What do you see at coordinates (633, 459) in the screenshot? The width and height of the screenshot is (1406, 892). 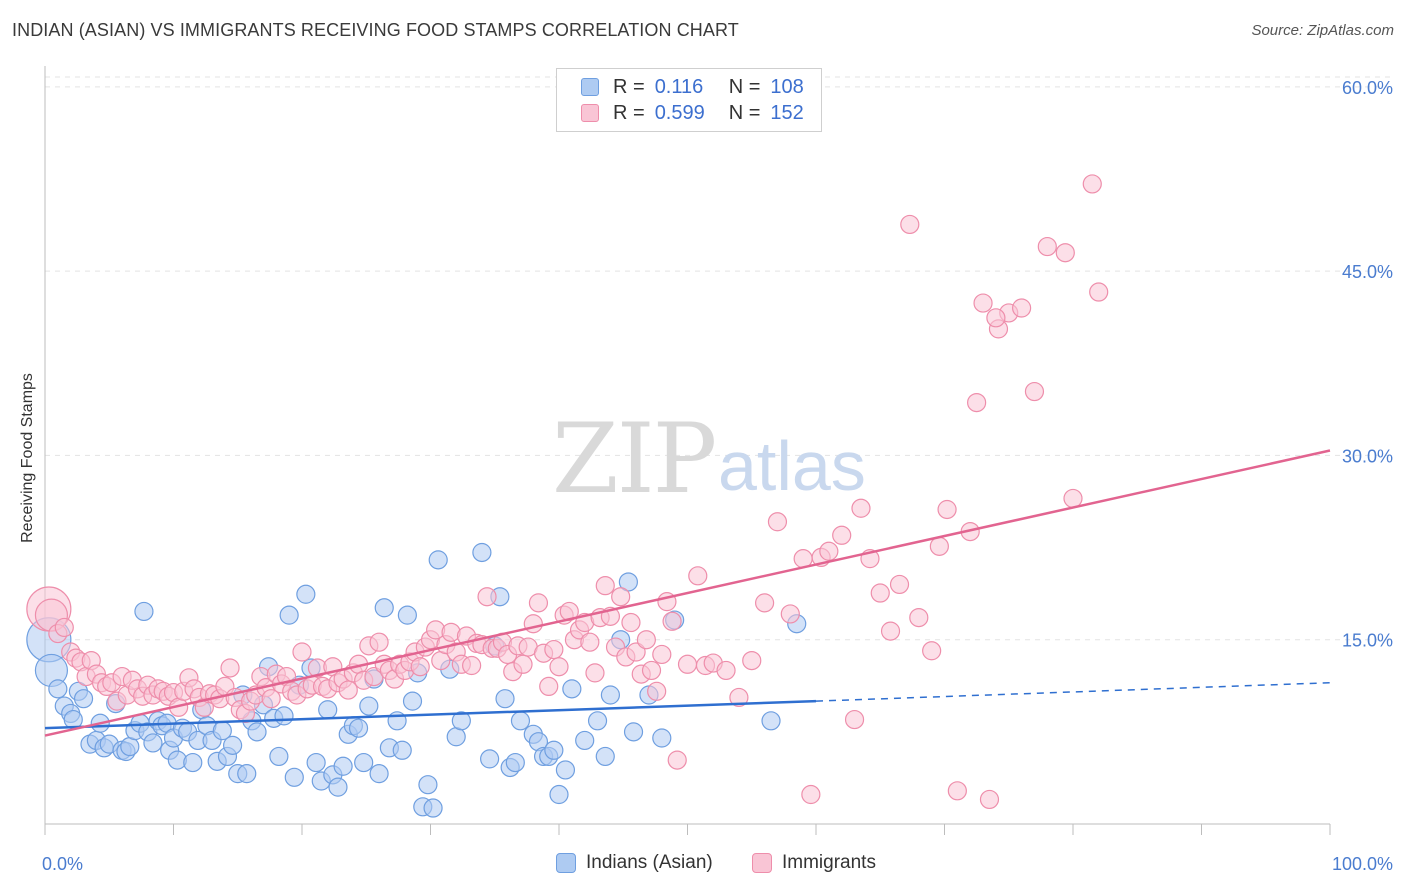 I see `watermark-zip: ZIP` at bounding box center [633, 459].